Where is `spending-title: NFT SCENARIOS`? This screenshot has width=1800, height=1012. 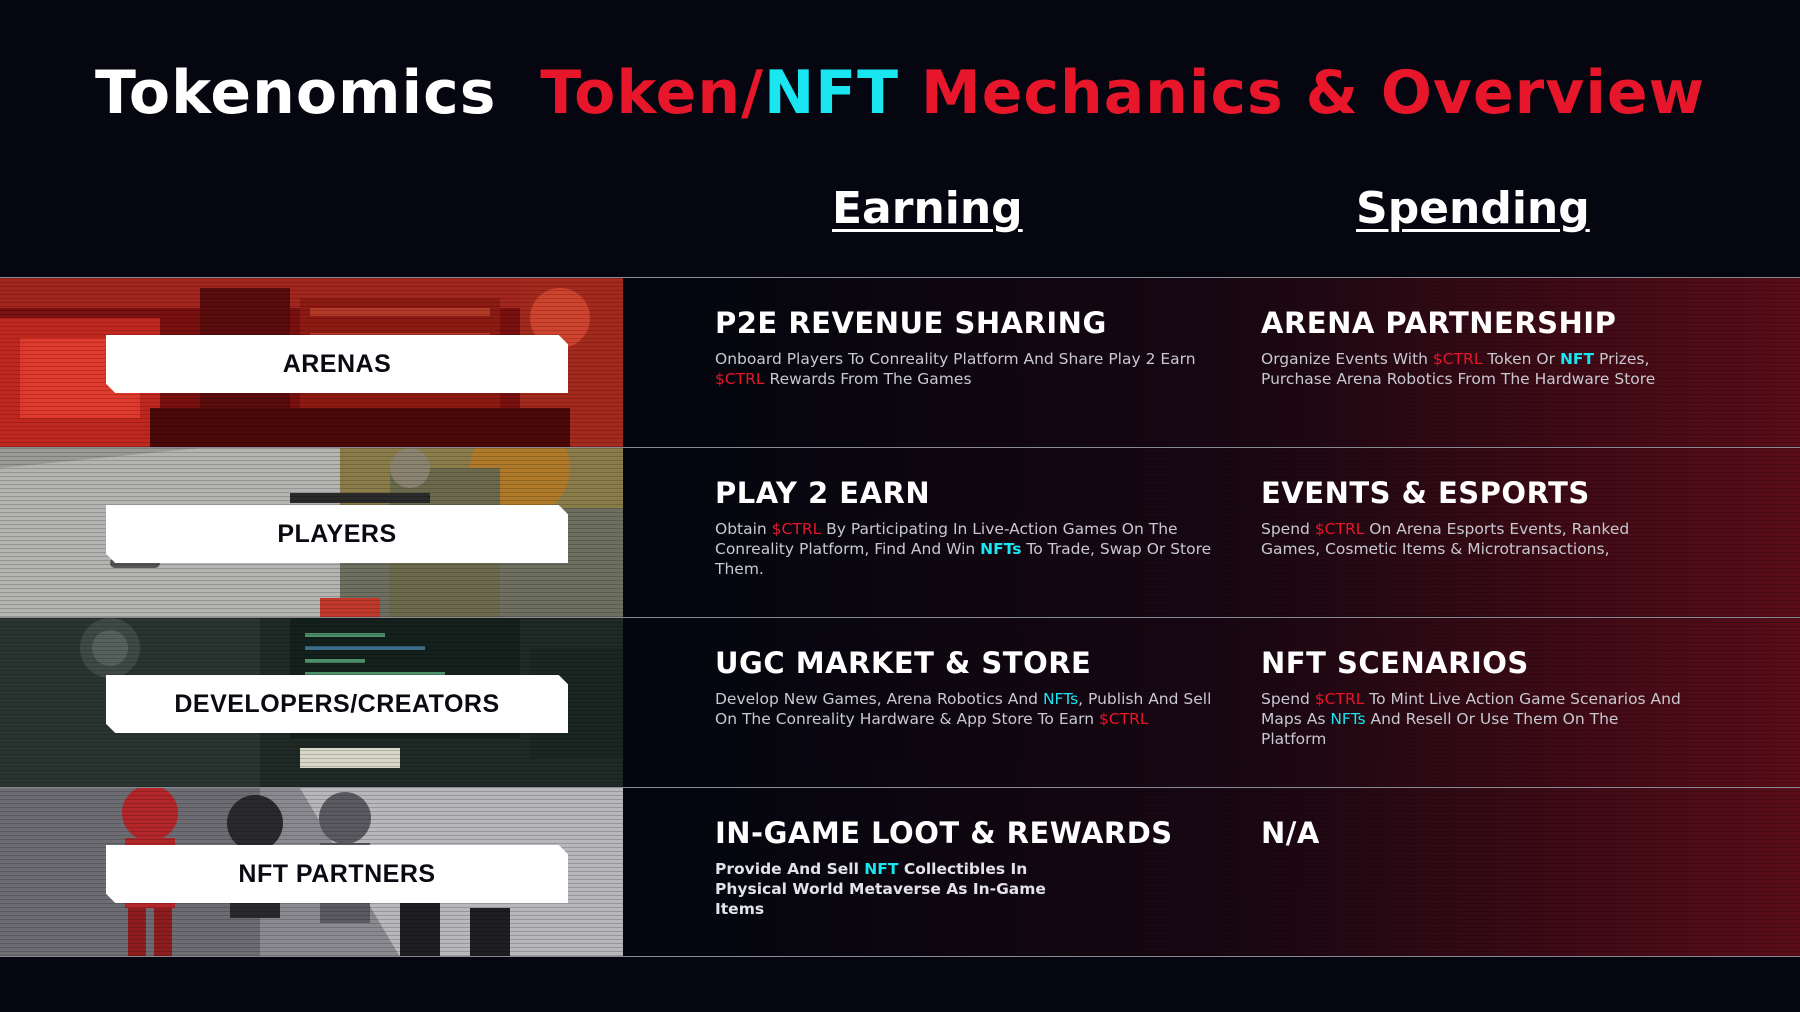
spending-title: NFT SCENARIOS is located at coordinates (1395, 663).